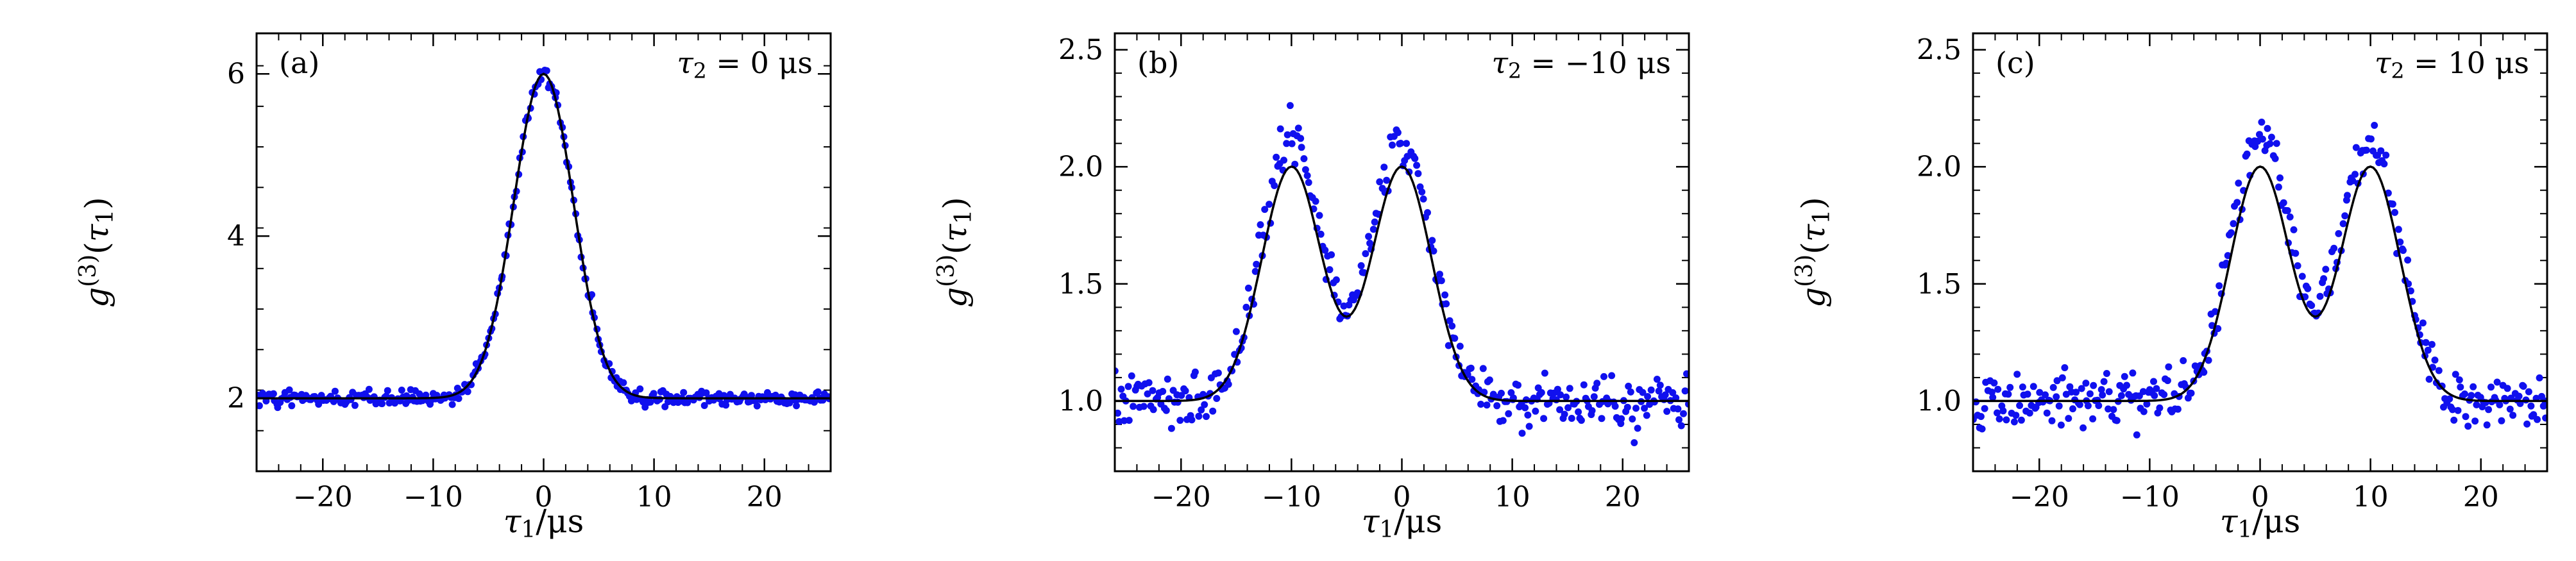 The image size is (2576, 561). I want to click on y-tick-labels: 2 4 6, so click(236, 236).